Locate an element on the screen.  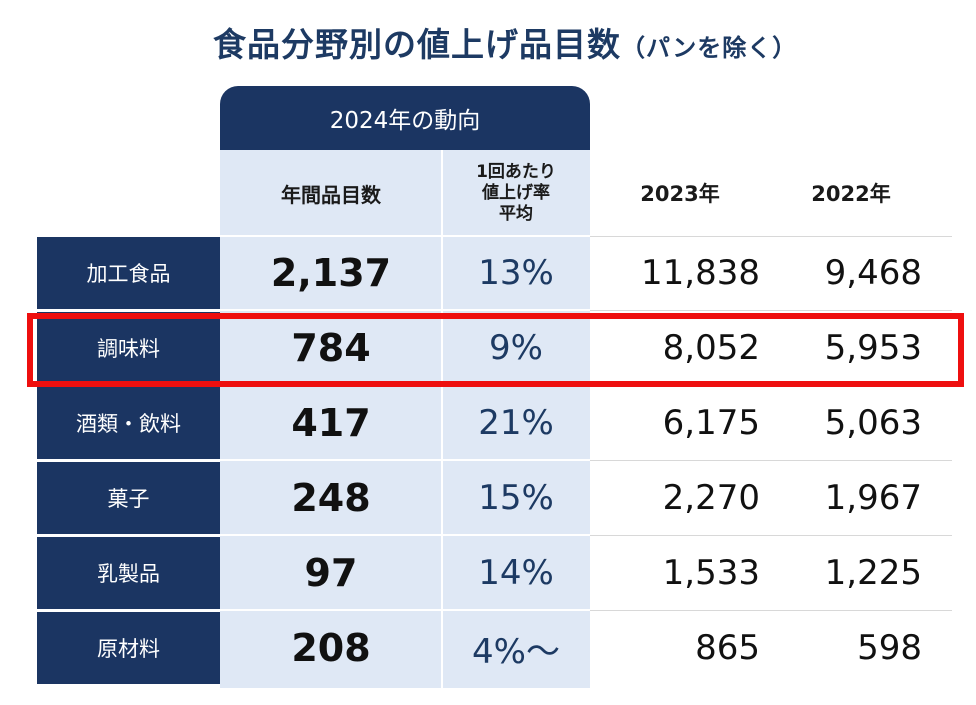
cell-average-rate: 21% is located at coordinates (516, 423).